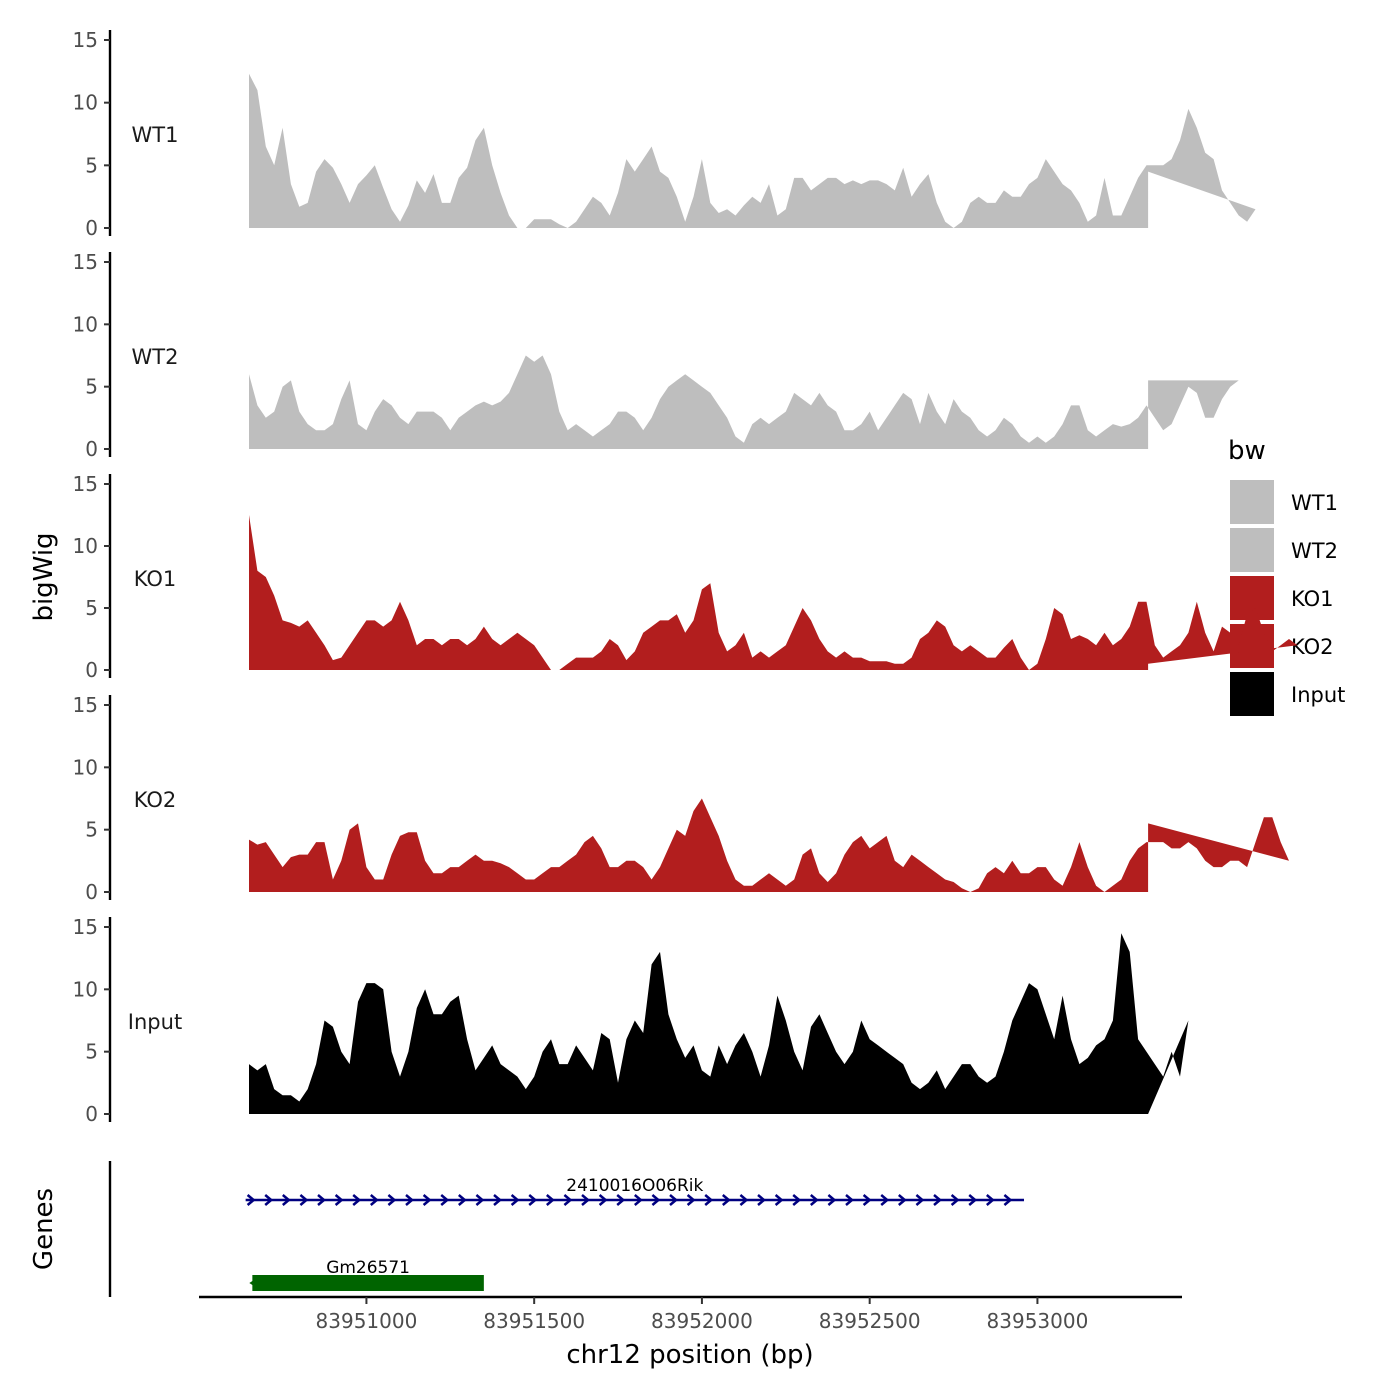  I want to click on legend-label: Input, so click(1318, 695).